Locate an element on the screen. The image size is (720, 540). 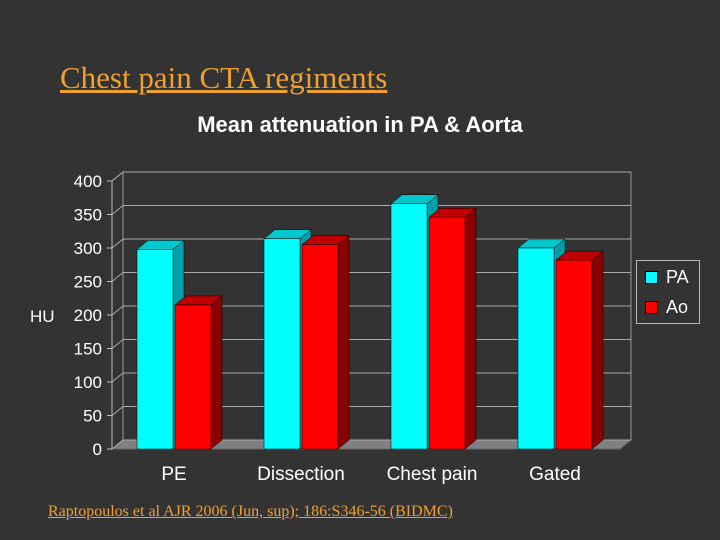
y-tick-label: 150 is located at coordinates (88, 349).